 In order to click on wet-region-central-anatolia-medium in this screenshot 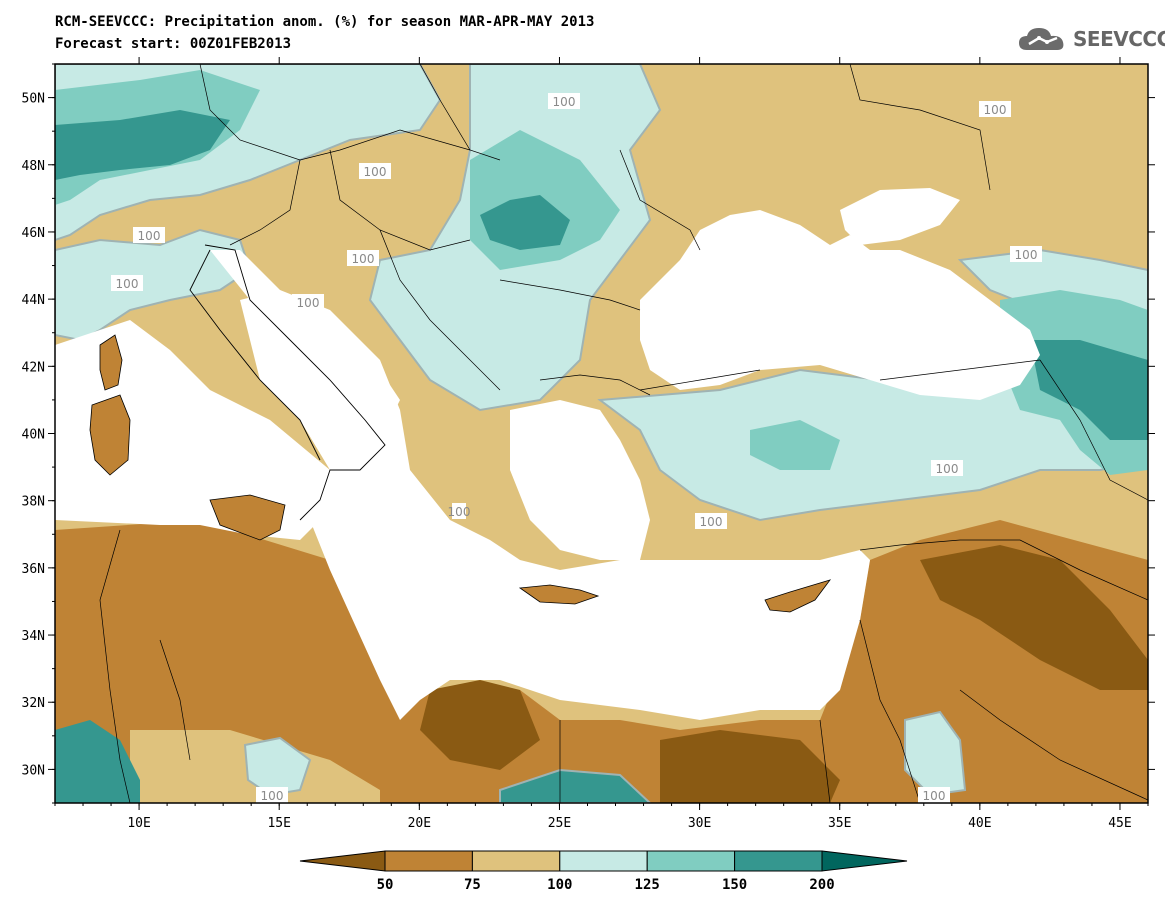, I will do `click(795, 445)`.